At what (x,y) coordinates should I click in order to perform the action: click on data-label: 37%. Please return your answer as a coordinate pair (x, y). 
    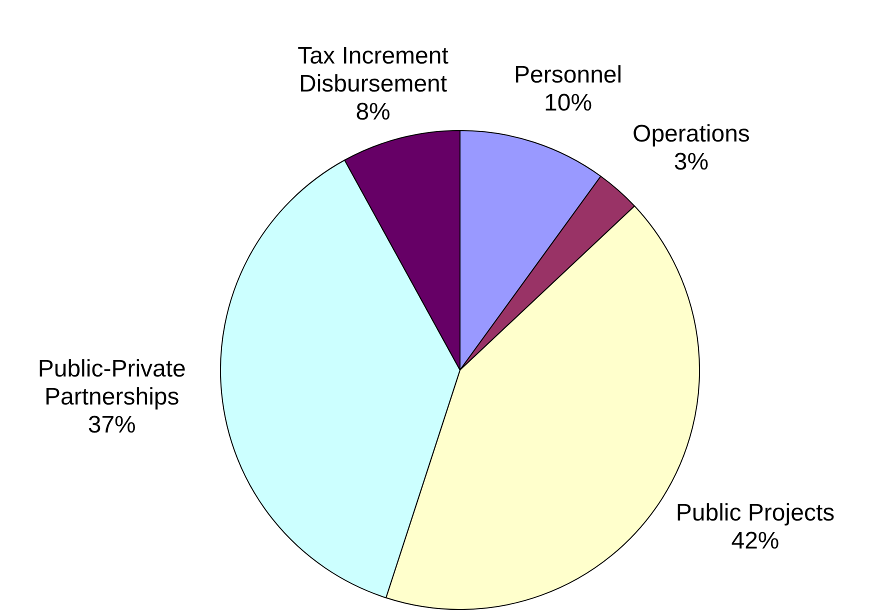
    Looking at the image, I should click on (112, 424).